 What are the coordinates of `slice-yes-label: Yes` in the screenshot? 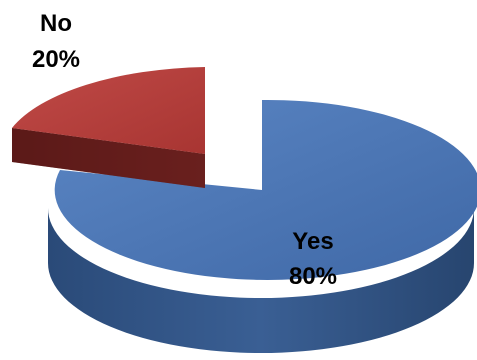 It's located at (312, 241).